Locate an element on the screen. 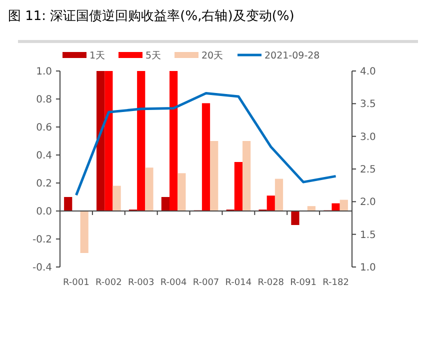 This screenshot has width=432, height=342. y2-tick-label: 3.5 is located at coordinates (368, 104).